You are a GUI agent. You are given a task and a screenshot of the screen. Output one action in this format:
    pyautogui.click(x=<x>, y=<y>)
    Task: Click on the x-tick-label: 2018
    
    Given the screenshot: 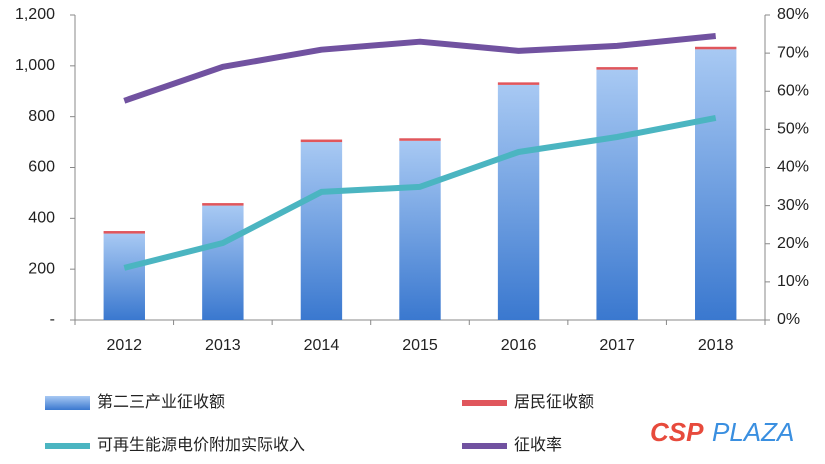 What is the action you would take?
    pyautogui.click(x=716, y=345)
    